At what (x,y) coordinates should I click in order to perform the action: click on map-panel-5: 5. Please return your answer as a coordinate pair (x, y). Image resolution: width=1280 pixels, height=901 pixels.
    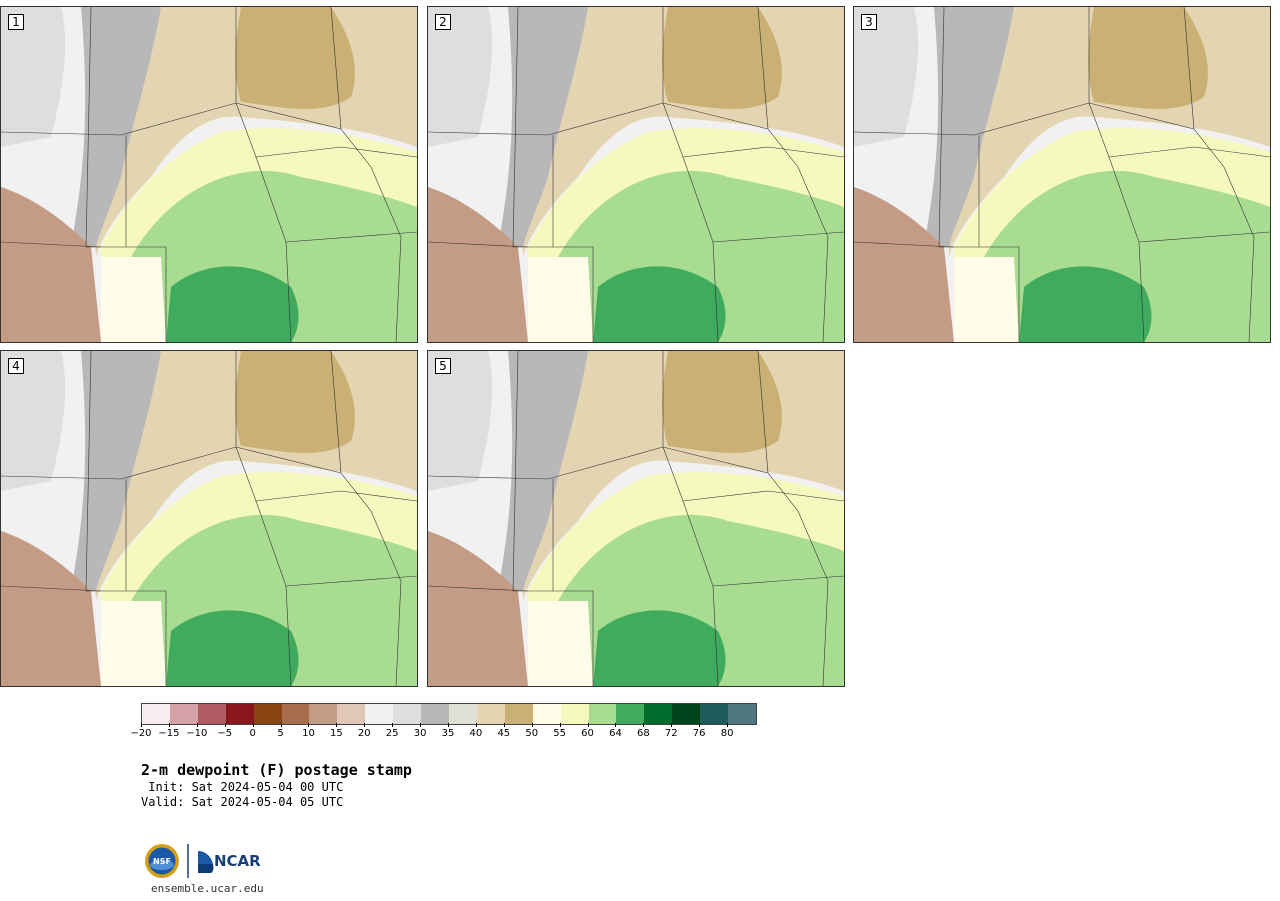
    Looking at the image, I should click on (636, 518).